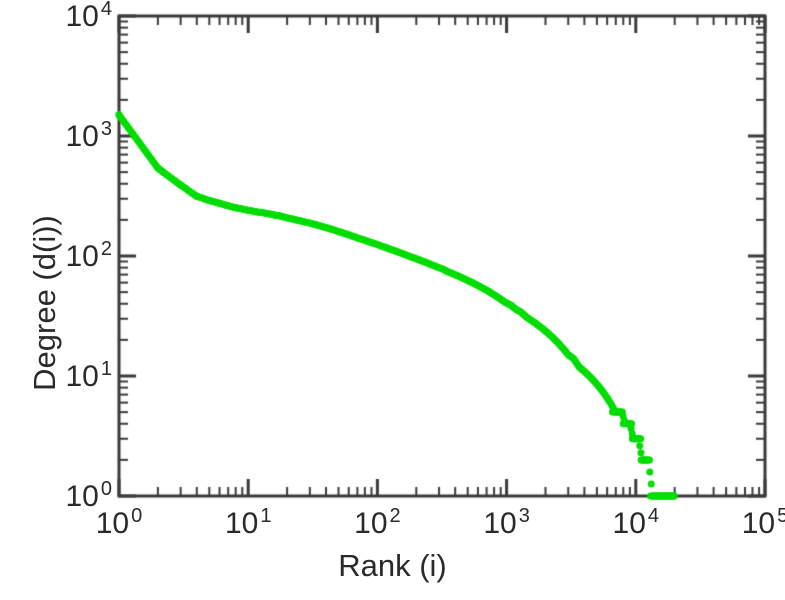 The width and height of the screenshot is (785, 600). I want to click on y-tick-label-0: 10 0, so click(89, 495).